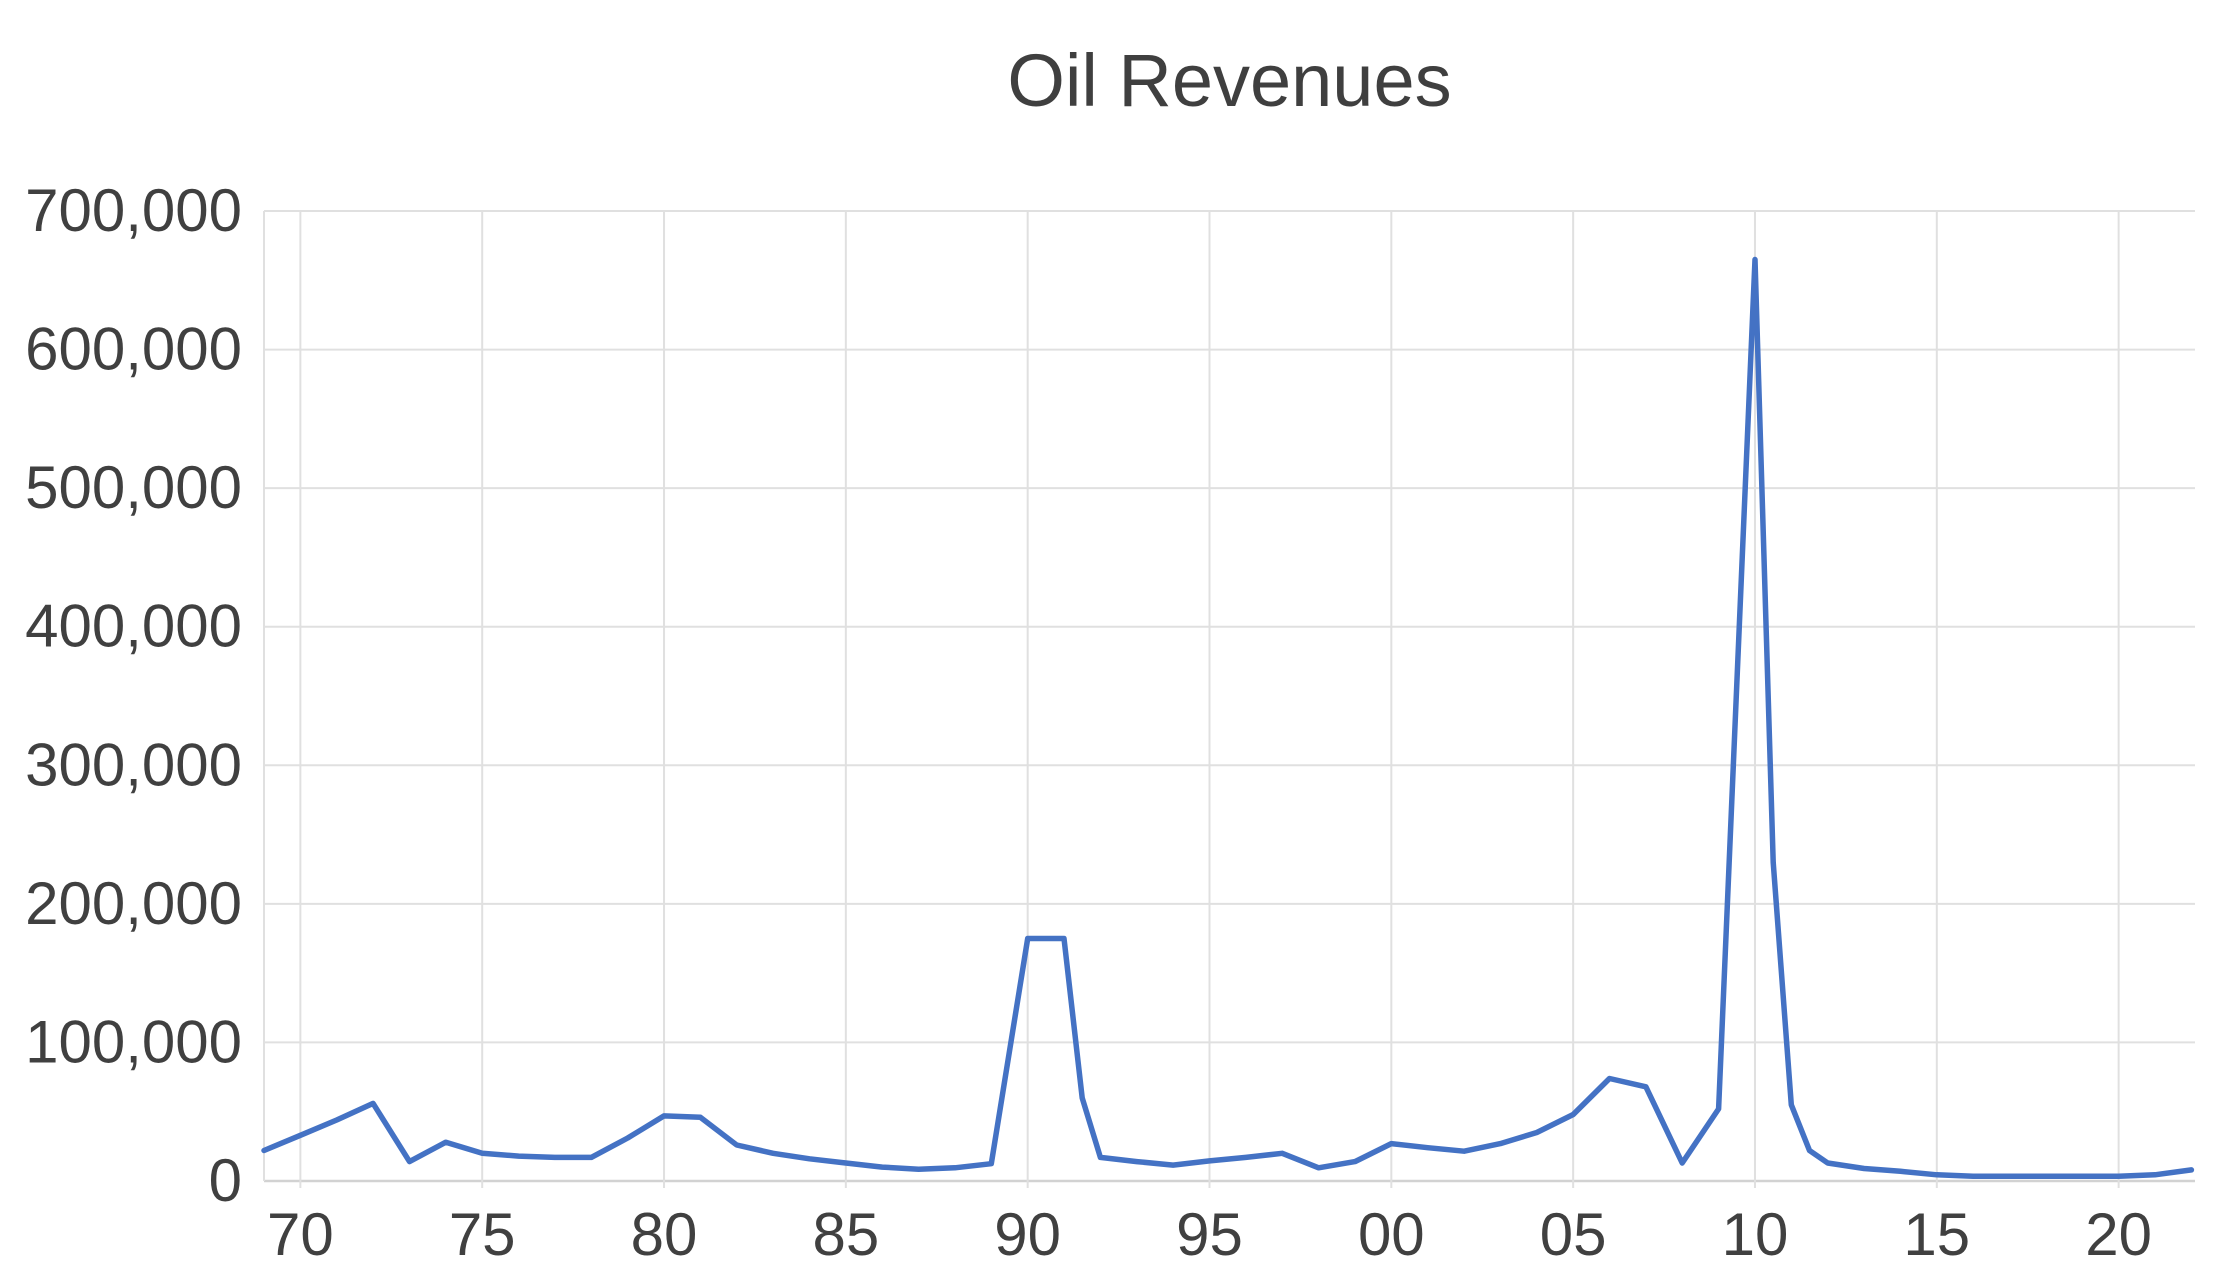 This screenshot has height=1284, width=2217. I want to click on x-tick-label: 70, so click(300, 1234).